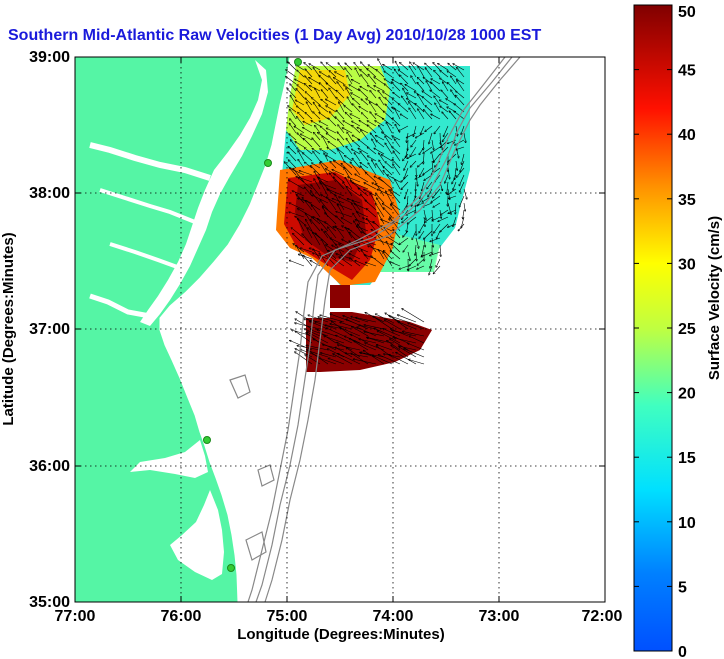  I want to click on x-tick-label: 73:00, so click(499, 616).